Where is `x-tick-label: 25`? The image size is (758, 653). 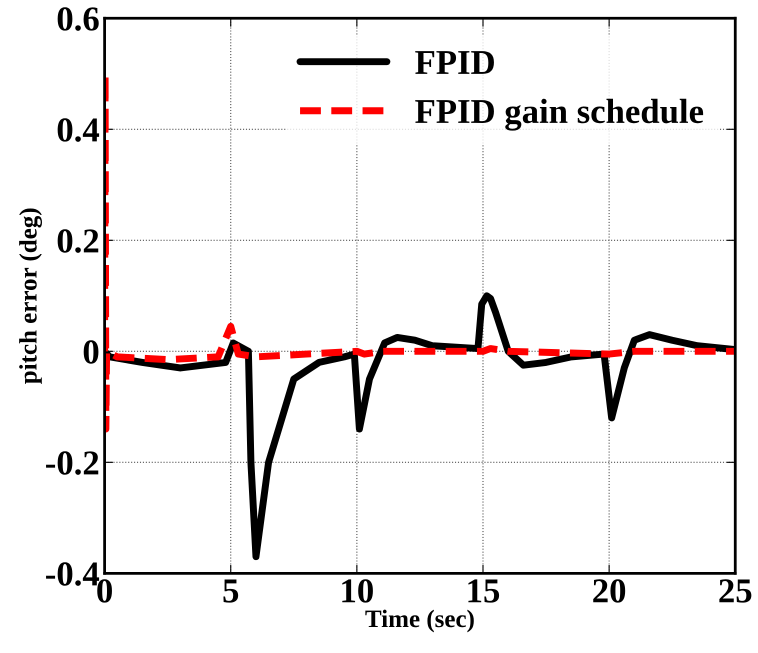 x-tick-label: 25 is located at coordinates (735, 591).